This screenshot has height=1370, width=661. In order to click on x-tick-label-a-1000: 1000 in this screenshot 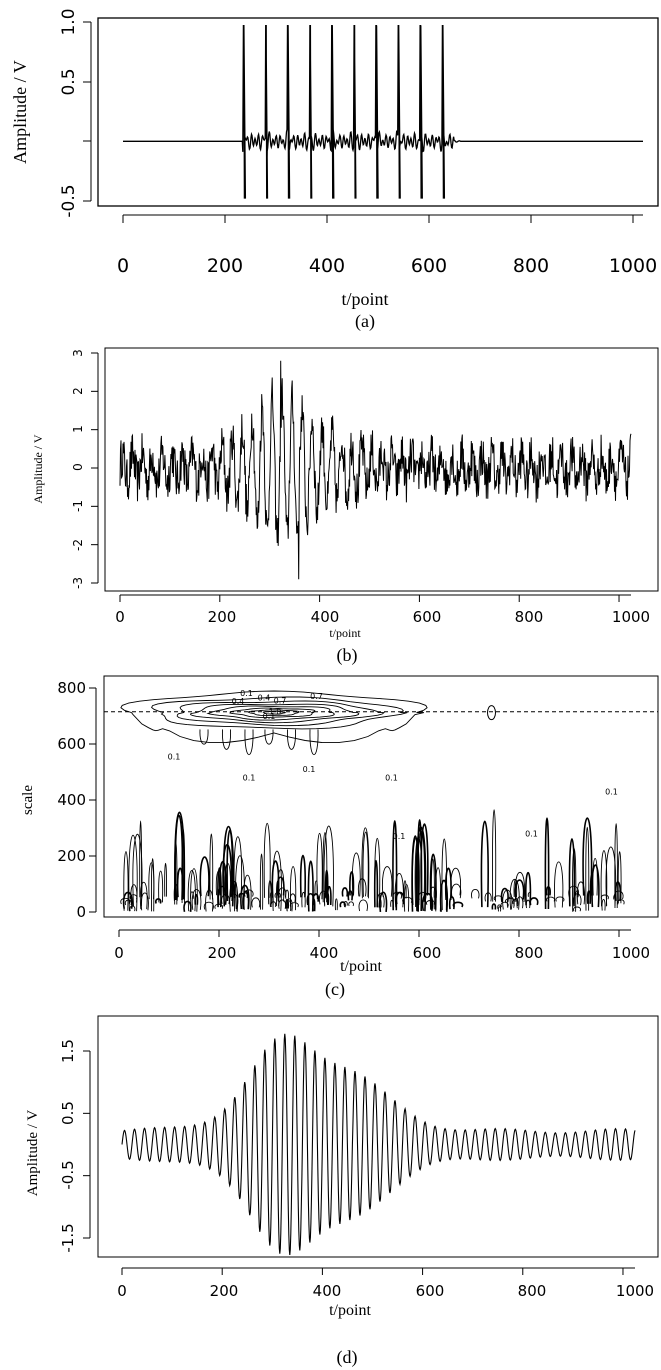, I will do `click(633, 266)`.